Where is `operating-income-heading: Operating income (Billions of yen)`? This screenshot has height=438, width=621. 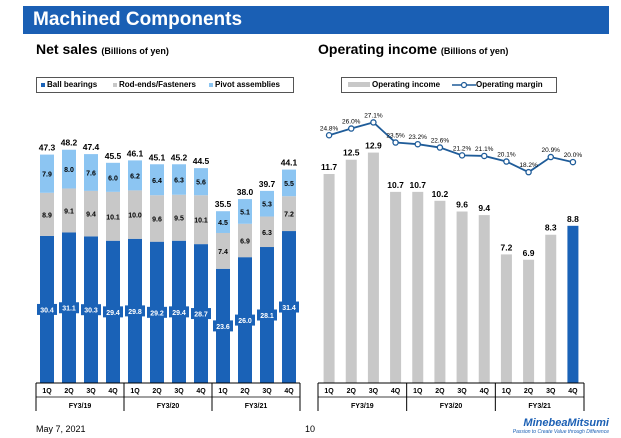 operating-income-heading: Operating income (Billions of yen) is located at coordinates (413, 49).